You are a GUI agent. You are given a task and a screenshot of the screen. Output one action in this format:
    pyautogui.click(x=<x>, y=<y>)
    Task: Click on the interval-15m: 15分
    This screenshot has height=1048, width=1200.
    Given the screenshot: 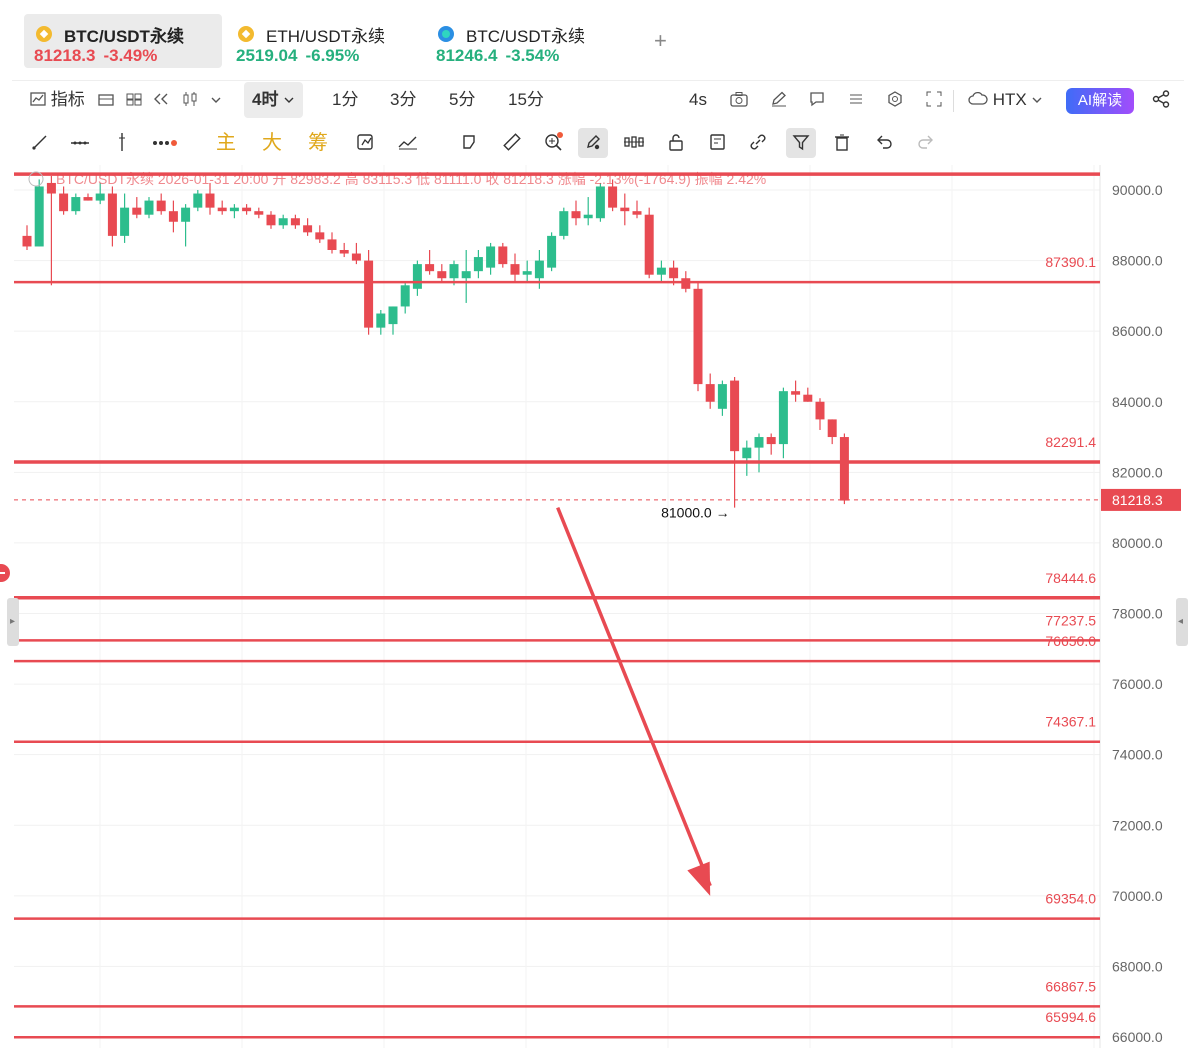 What is the action you would take?
    pyautogui.click(x=526, y=99)
    